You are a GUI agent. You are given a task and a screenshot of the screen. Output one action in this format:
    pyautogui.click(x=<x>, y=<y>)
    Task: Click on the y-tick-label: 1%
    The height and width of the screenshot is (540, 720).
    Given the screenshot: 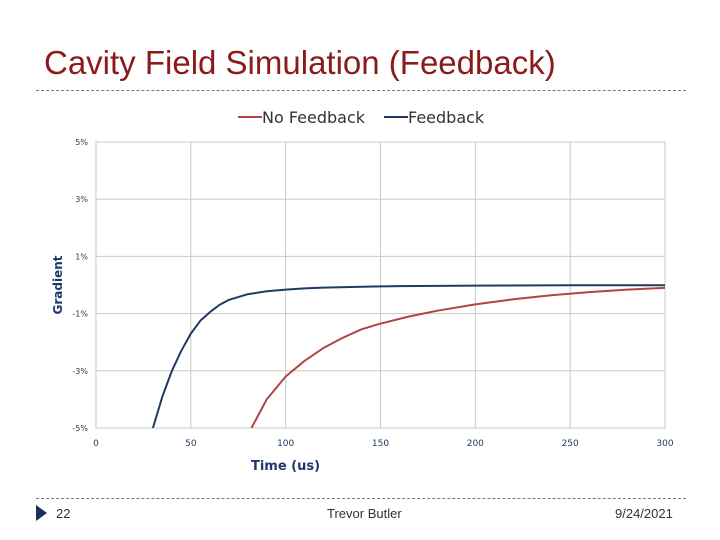 What is the action you would take?
    pyautogui.click(x=81, y=256)
    